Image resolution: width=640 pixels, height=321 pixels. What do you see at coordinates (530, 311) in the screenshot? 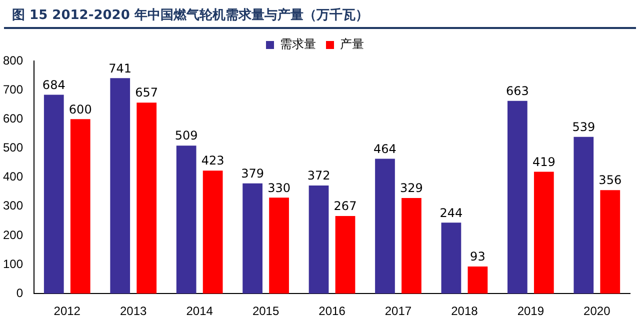
I see `x-tick-label: 2019` at bounding box center [530, 311].